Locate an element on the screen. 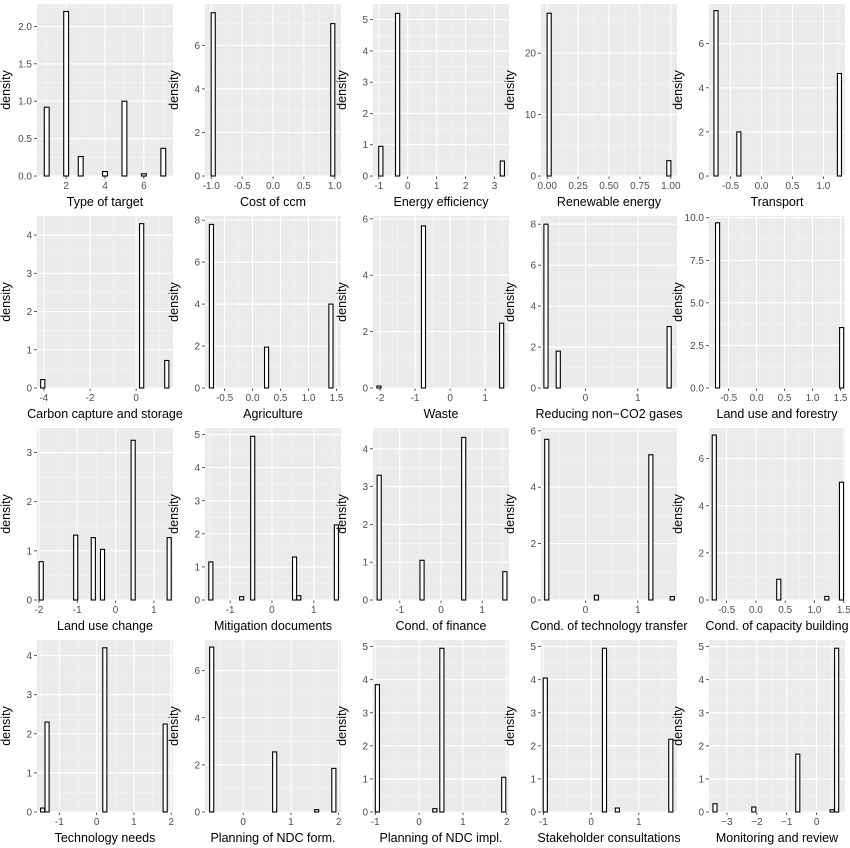  x-tick-label: −2 is located at coordinates (757, 822).